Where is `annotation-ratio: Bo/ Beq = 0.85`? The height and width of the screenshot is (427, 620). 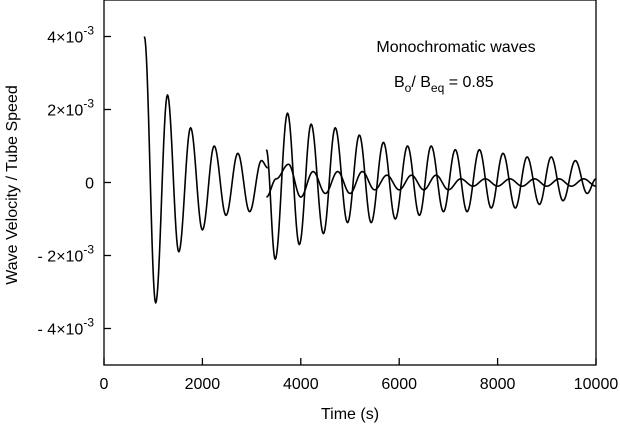
annotation-ratio: Bo/ Beq = 0.85 is located at coordinates (444, 84).